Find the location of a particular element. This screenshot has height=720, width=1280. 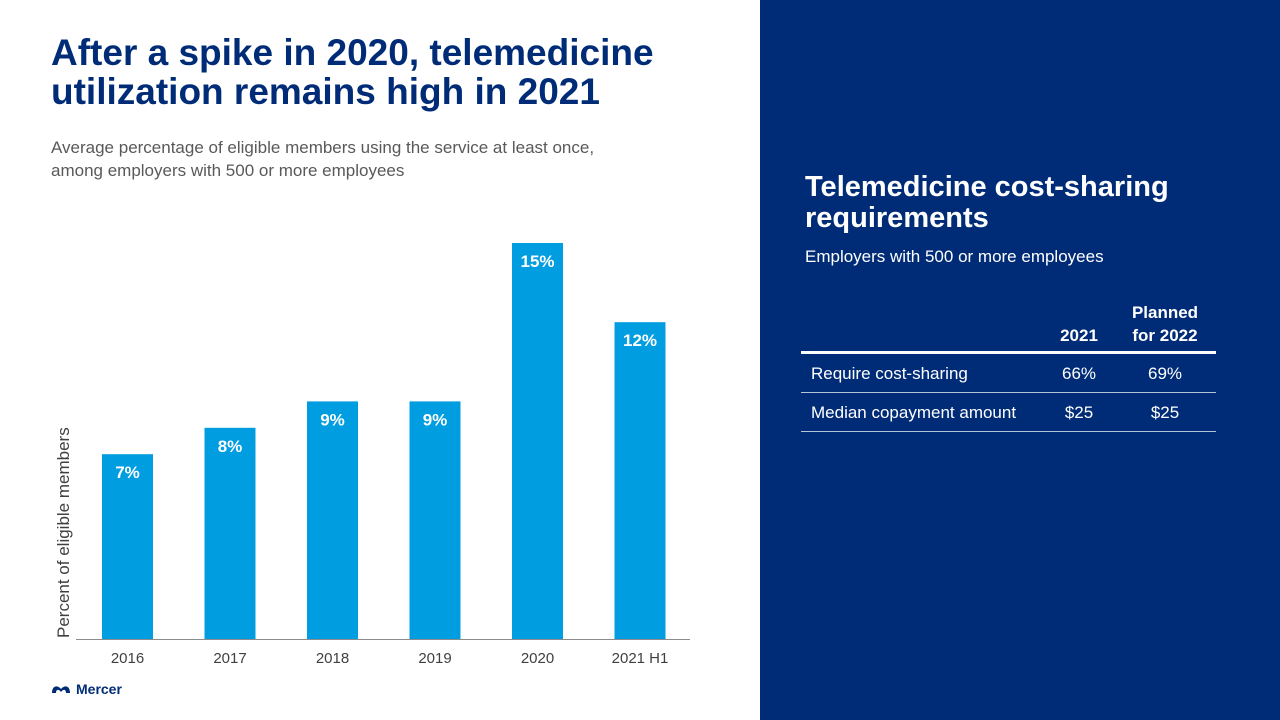

header-planned-line1: Planned is located at coordinates (1165, 312).